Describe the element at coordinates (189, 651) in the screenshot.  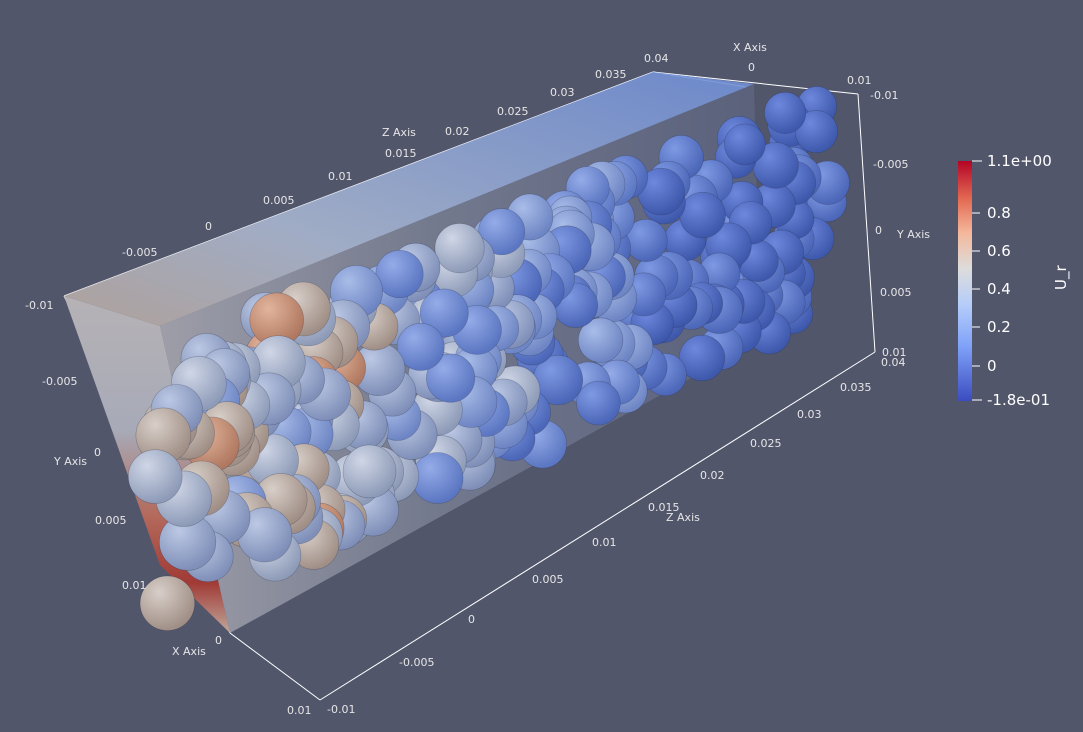
I see `x-axis-title-bottom: X Axis` at that location.